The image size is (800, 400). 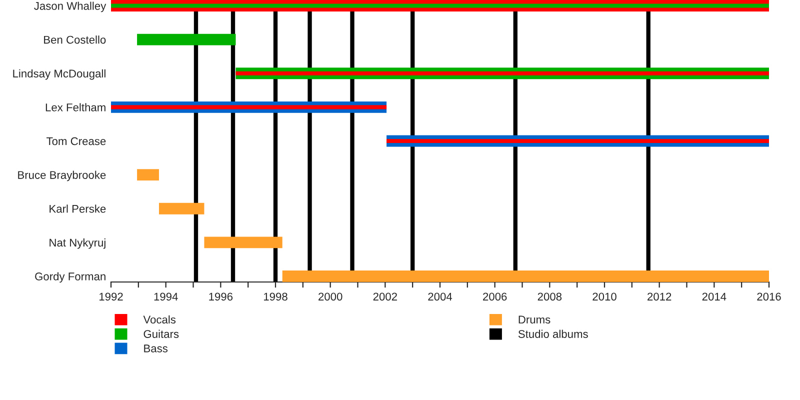 What do you see at coordinates (159, 319) in the screenshot?
I see `legend-label: Vocals` at bounding box center [159, 319].